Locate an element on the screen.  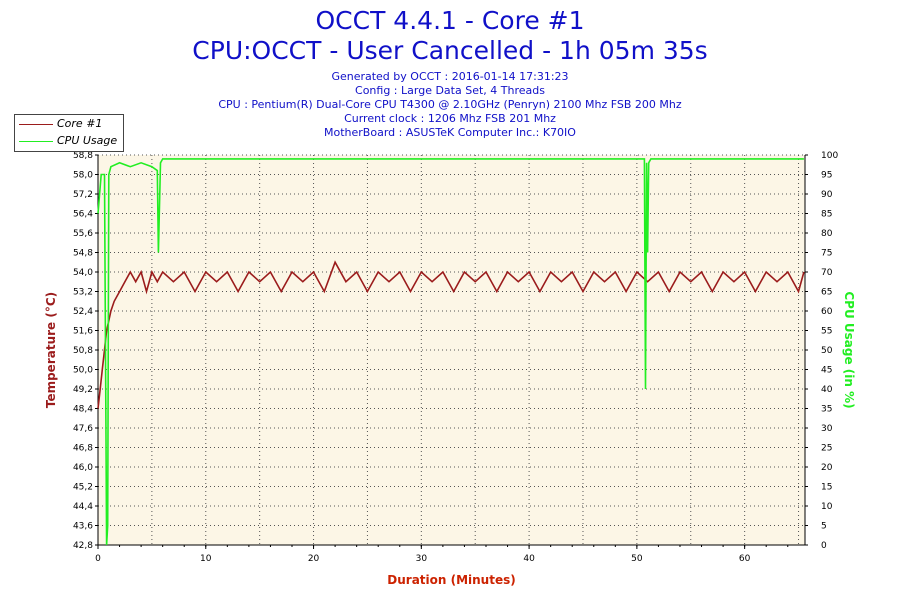
y-tick-label-left: 54,8 is located at coordinates (83, 254).